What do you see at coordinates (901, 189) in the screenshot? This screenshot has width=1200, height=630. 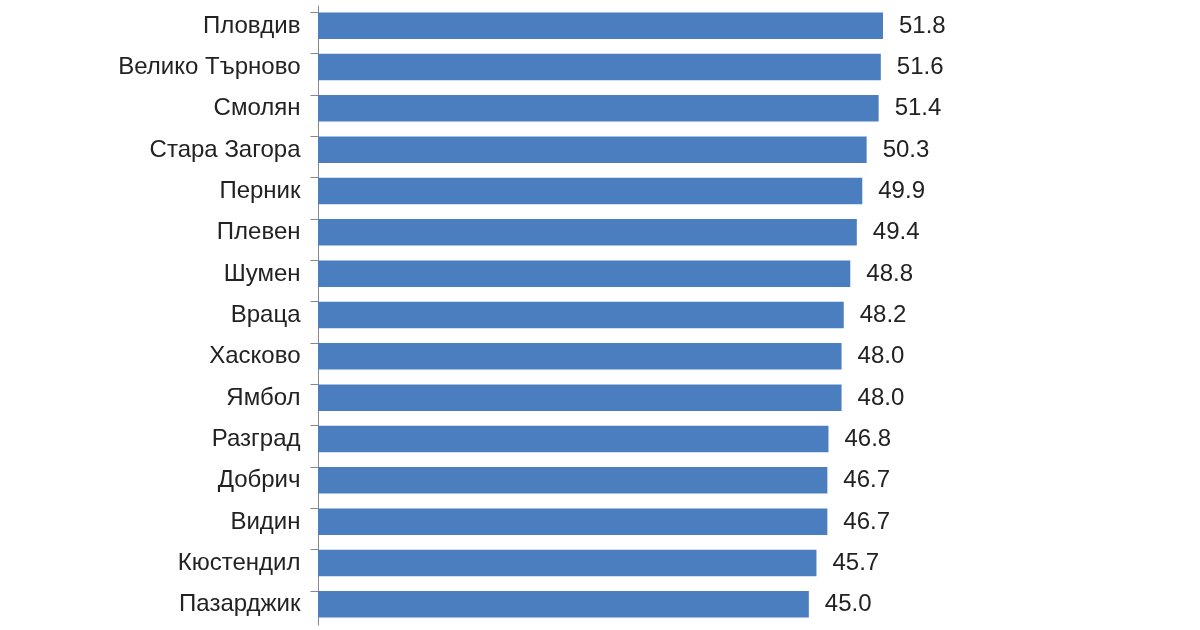 I see `data-label: 49.9` at bounding box center [901, 189].